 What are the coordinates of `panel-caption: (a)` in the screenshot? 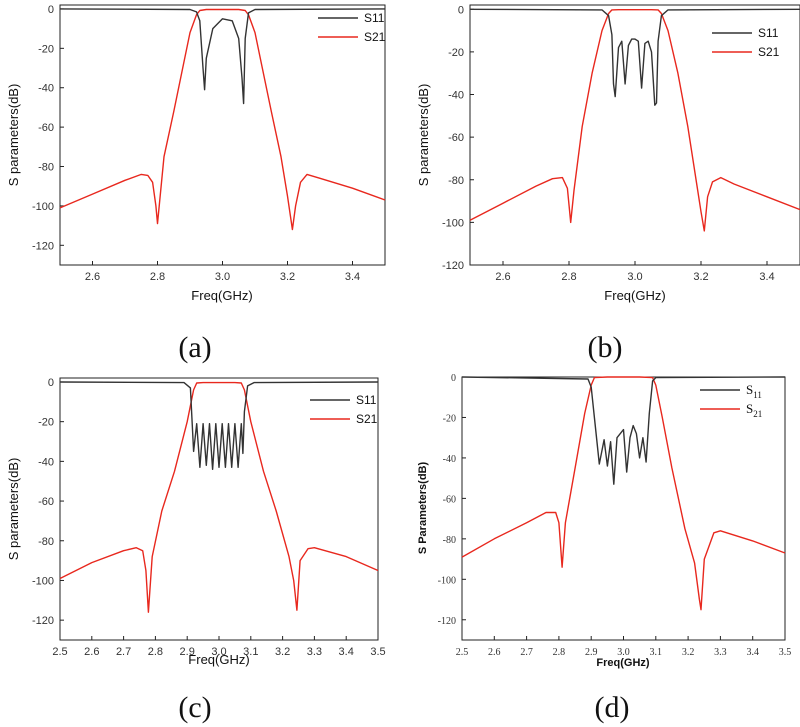 It's located at (194, 347).